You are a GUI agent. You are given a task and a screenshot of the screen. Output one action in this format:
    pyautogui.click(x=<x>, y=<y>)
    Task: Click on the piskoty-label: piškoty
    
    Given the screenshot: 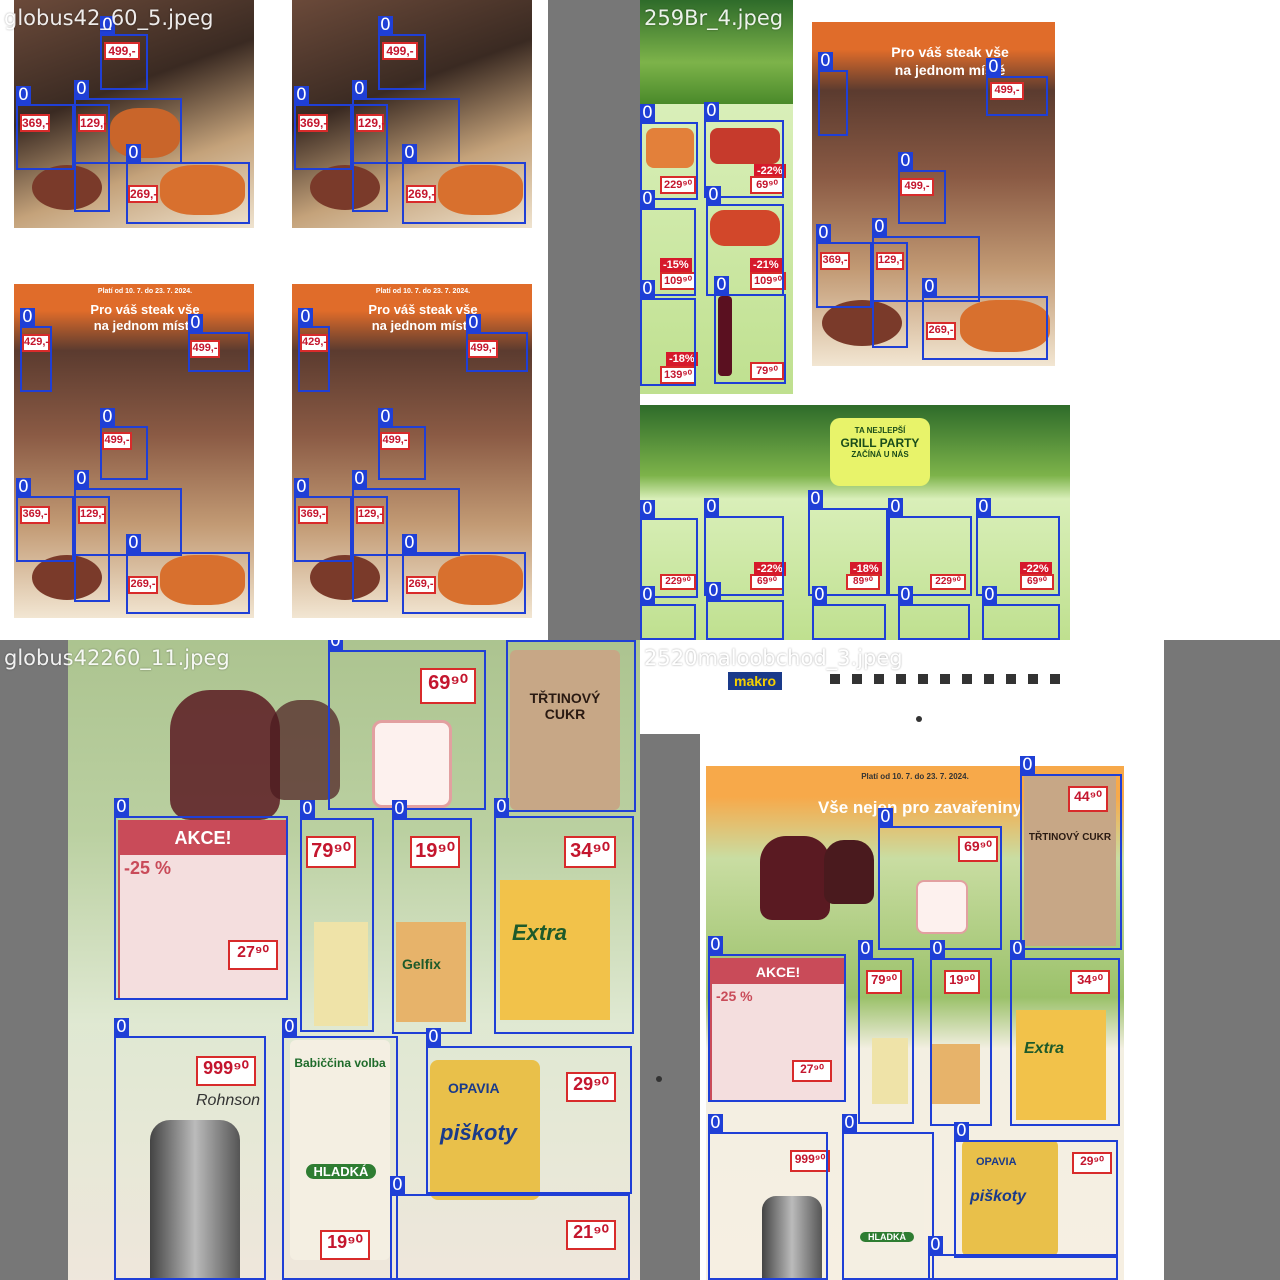 What is the action you would take?
    pyautogui.click(x=998, y=1196)
    